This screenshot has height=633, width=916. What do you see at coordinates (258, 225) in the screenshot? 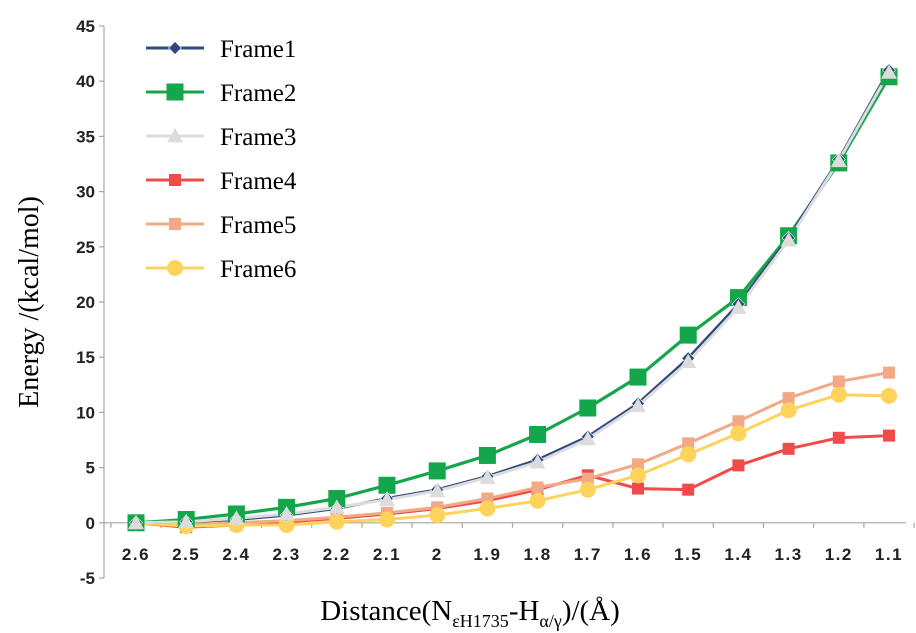
I see `legend-label: Frame5` at bounding box center [258, 225].